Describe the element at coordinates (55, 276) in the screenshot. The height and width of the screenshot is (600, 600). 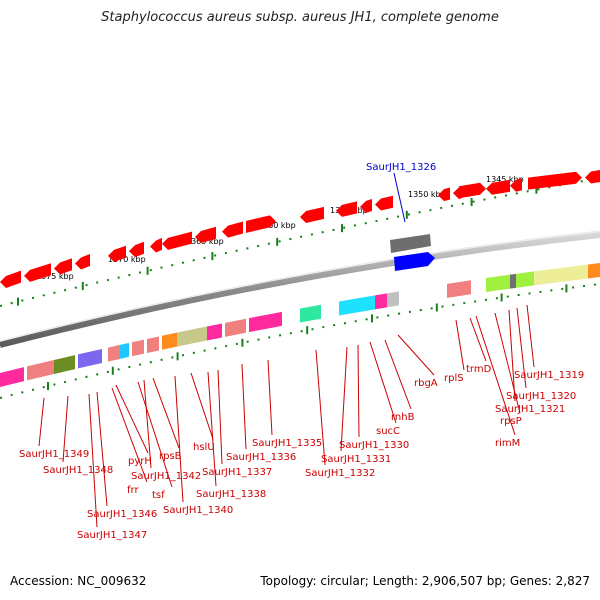
I see `scale-label: 1375 kbp` at that location.